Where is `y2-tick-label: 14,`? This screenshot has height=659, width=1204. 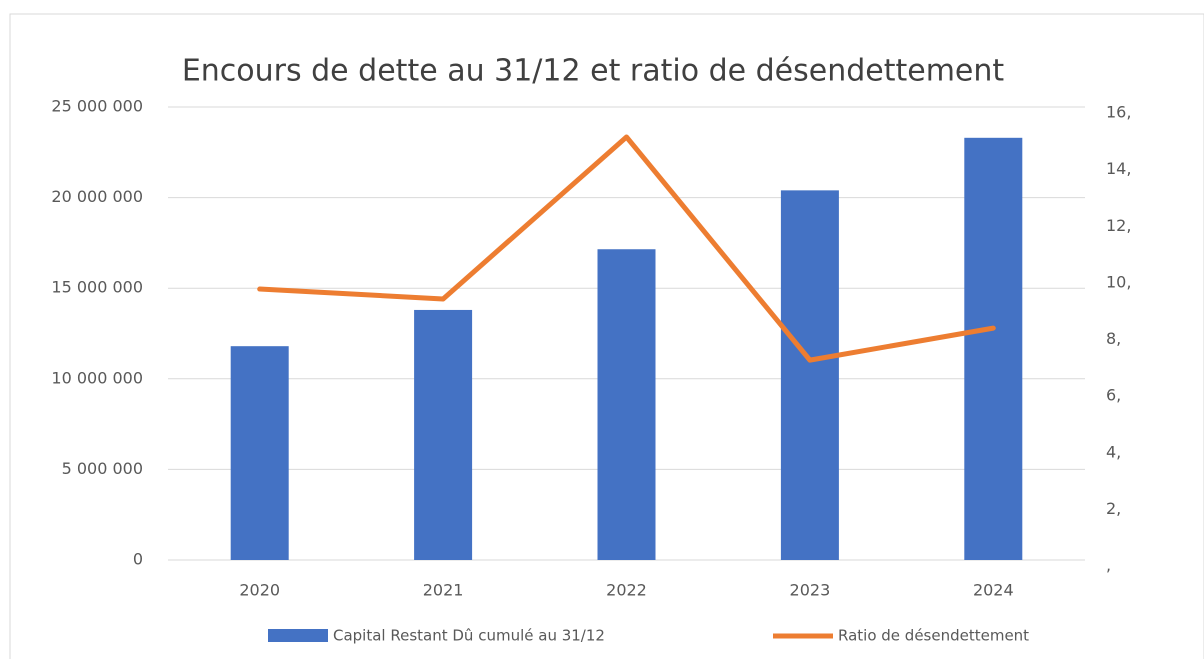 y2-tick-label: 14, is located at coordinates (1118, 168).